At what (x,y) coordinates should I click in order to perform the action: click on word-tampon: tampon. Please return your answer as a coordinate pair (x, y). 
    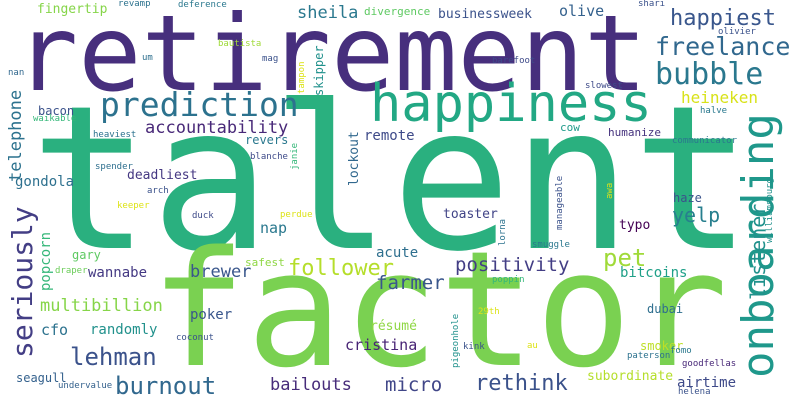
    Looking at the image, I should click on (302, 77).